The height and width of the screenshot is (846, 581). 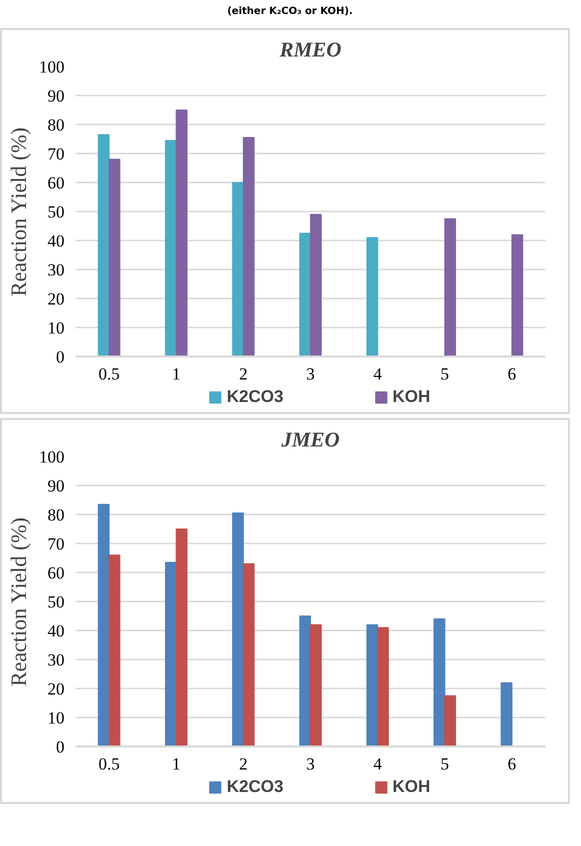 What do you see at coordinates (290, 12) in the screenshot?
I see `text: (either K₂CO₃ or KOH).` at bounding box center [290, 12].